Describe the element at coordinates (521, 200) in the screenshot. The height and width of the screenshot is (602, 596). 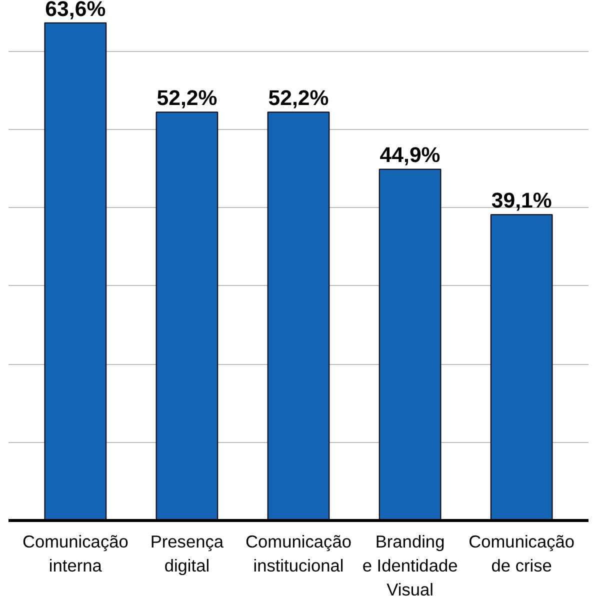
I see `data-label: 39,1%` at that location.